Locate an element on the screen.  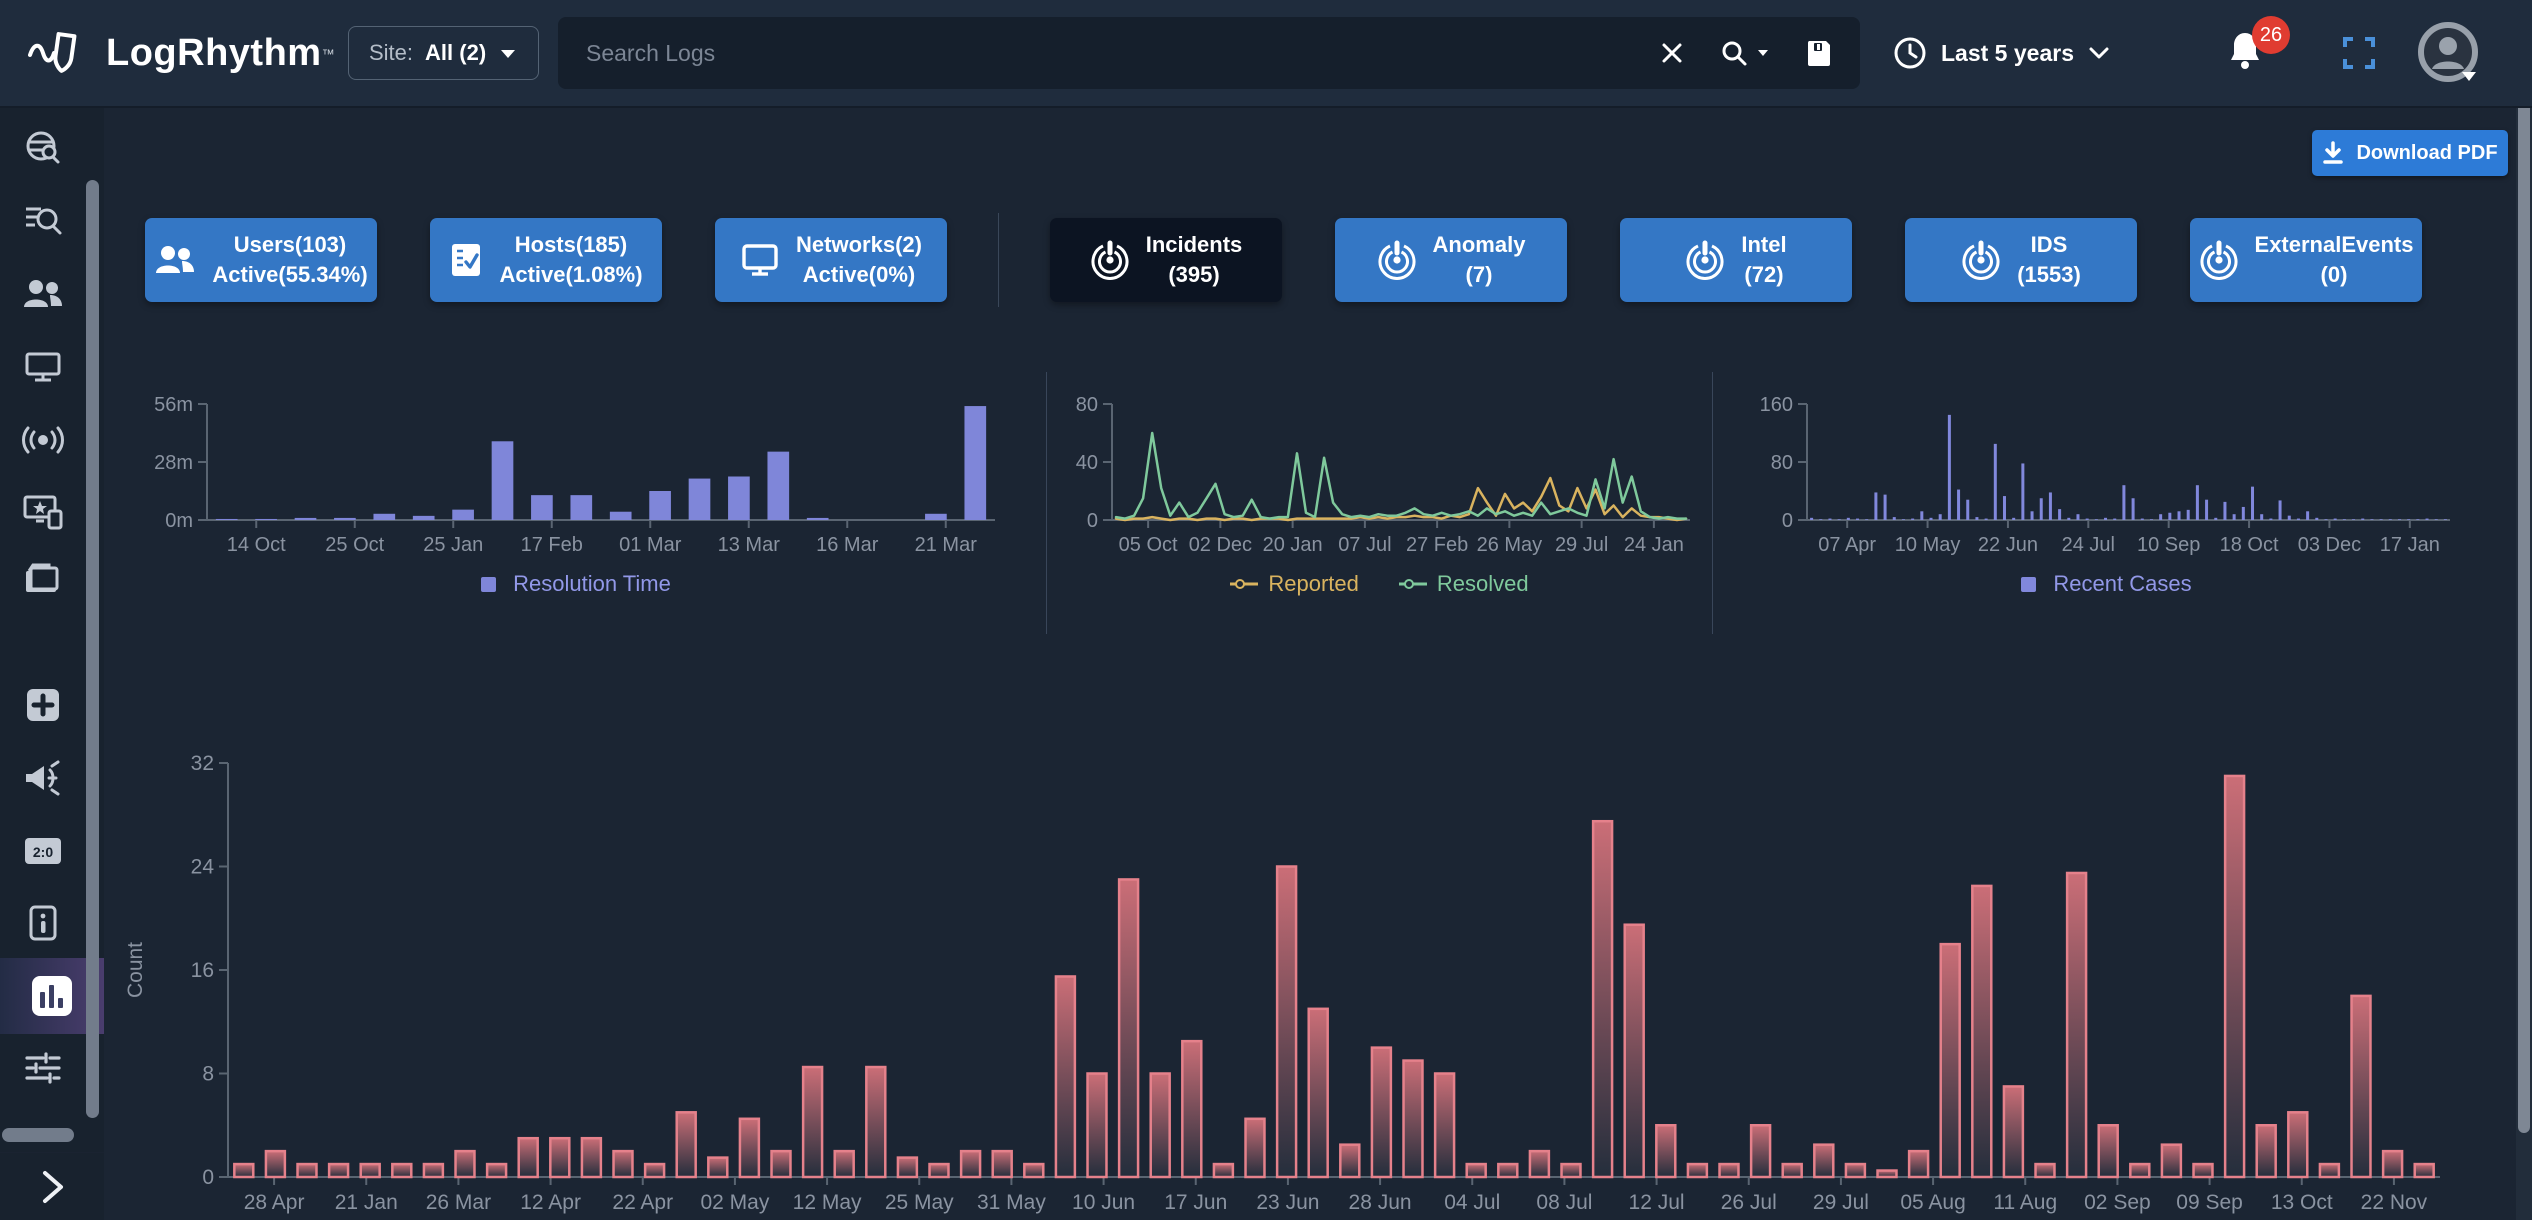
topbar: LogRhythm™ Site: All (2) Last 5 years is located at coordinates (1266, 53).